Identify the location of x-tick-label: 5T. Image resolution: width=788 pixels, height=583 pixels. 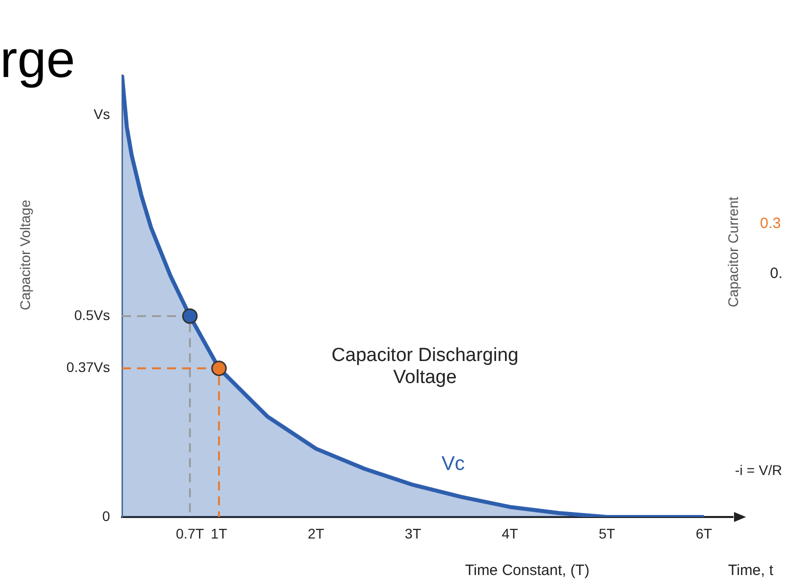
(607, 533).